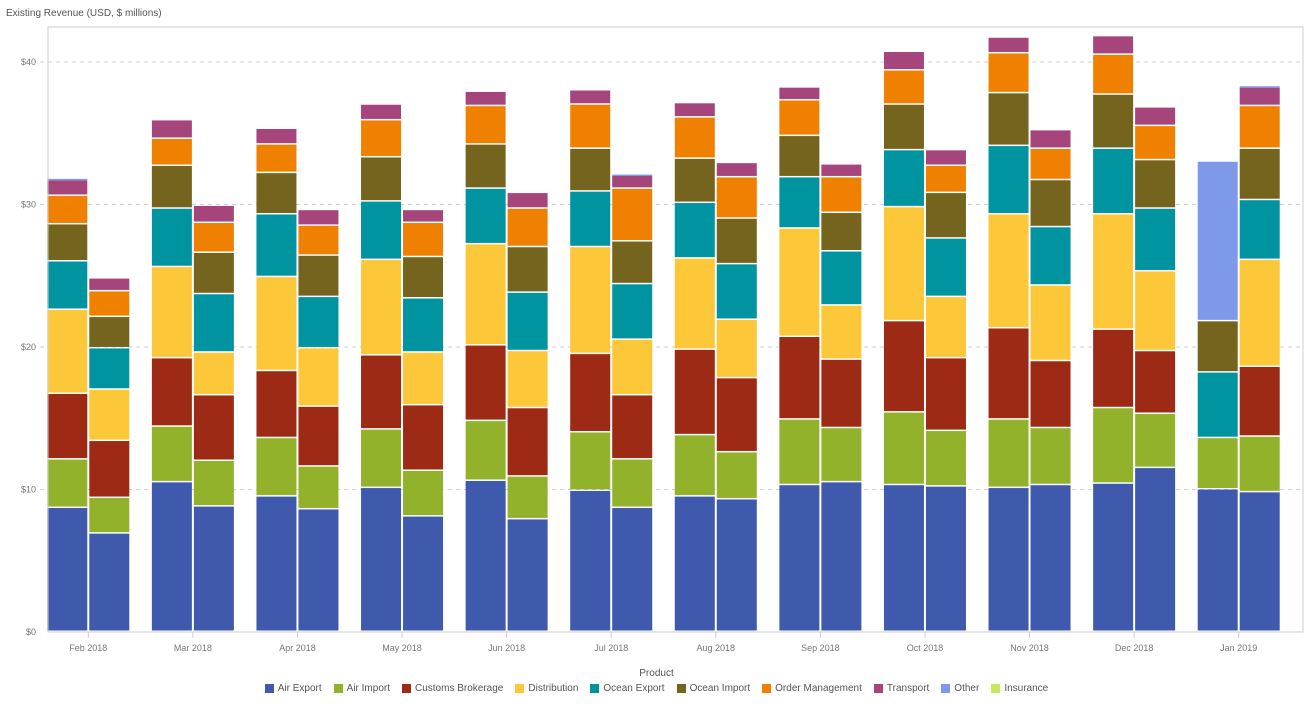  What do you see at coordinates (627, 688) in the screenshot?
I see `legend-item: Ocean Export` at bounding box center [627, 688].